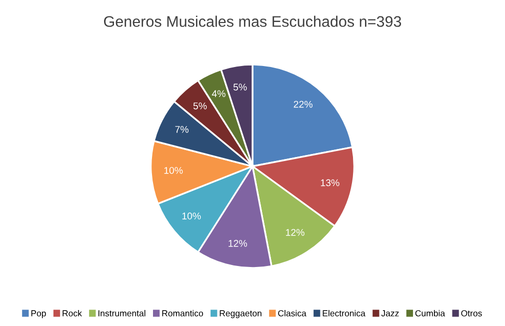 This screenshot has height=326, width=505. Describe the element at coordinates (219, 94) in the screenshot. I see `data-label: 4%` at that location.